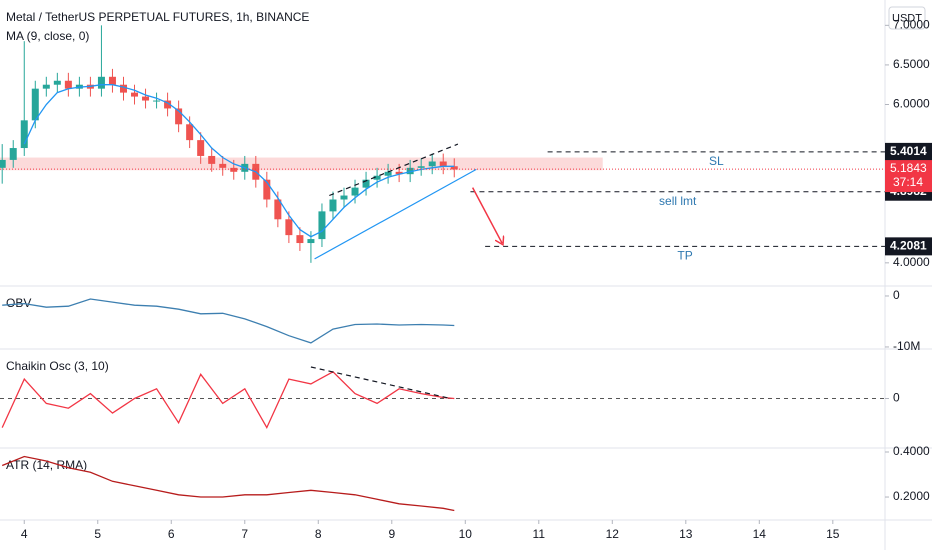  I want to click on x-tick-label: 9, so click(391, 534).